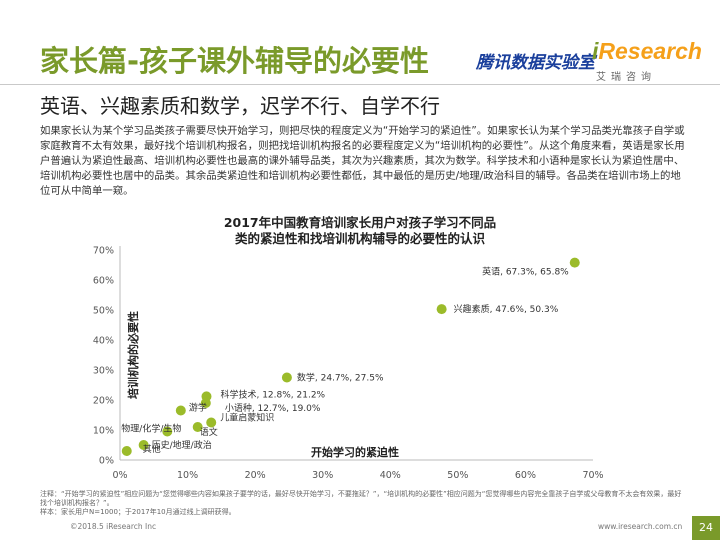 The image size is (720, 540). Describe the element at coordinates (273, 408) in the screenshot. I see `data-label: 小语种, 12.7%, 19.0%` at that location.